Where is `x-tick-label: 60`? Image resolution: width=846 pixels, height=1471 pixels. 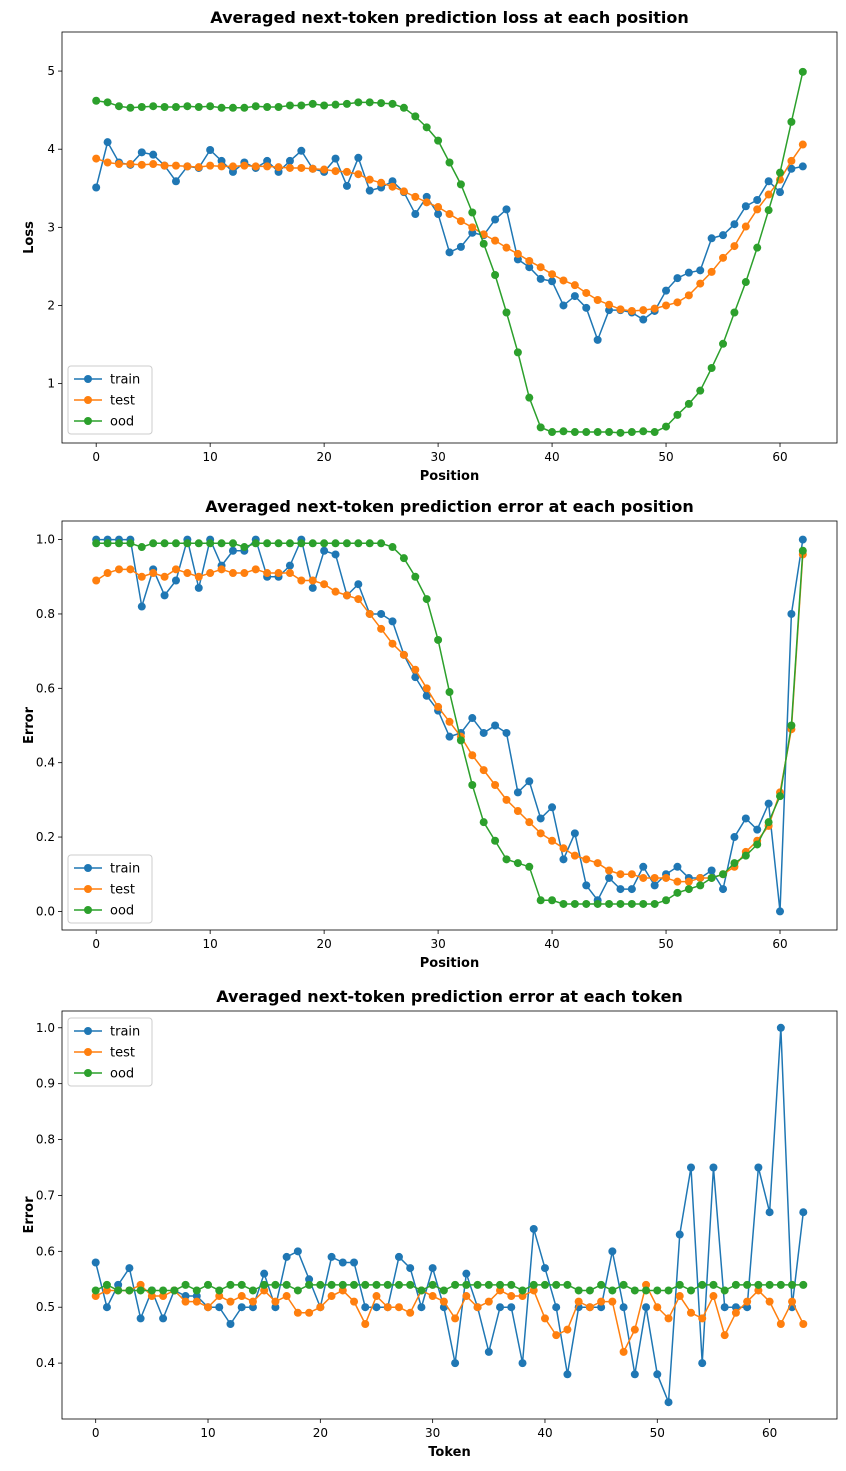
x-tick-label: 60 is located at coordinates (769, 1433).